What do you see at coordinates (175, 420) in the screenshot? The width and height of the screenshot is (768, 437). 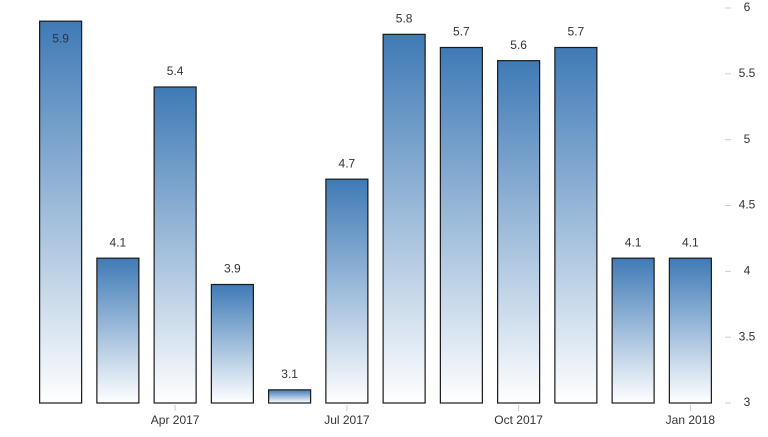 I see `x-tick-label: Apr 2017` at bounding box center [175, 420].